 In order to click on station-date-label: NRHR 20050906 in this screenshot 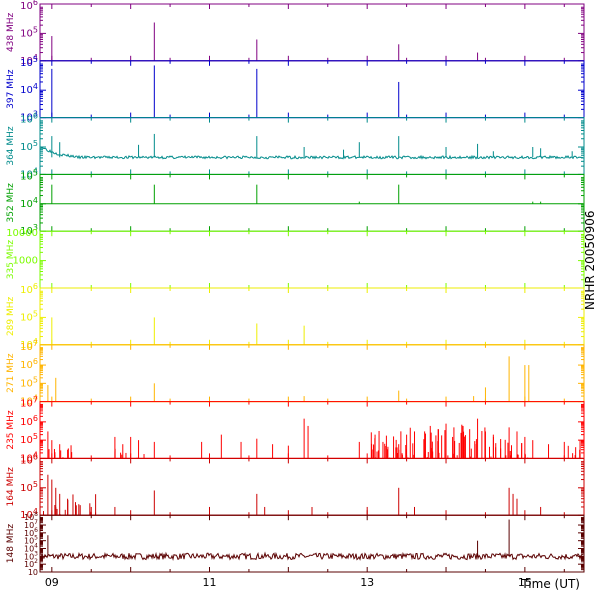, I will do `click(590, 260)`.